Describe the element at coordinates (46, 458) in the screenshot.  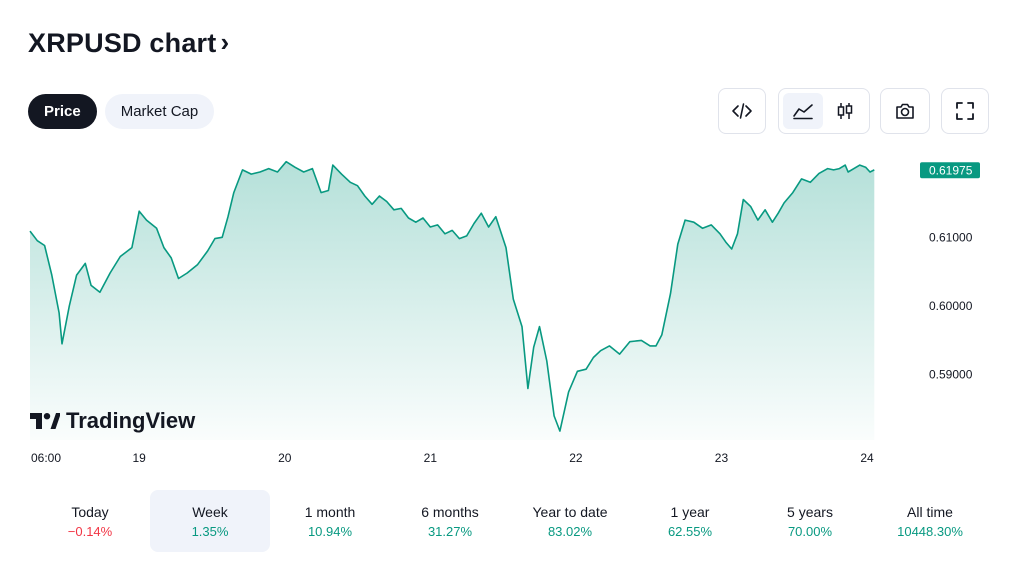
I see `x-tick-label: 06:00` at that location.